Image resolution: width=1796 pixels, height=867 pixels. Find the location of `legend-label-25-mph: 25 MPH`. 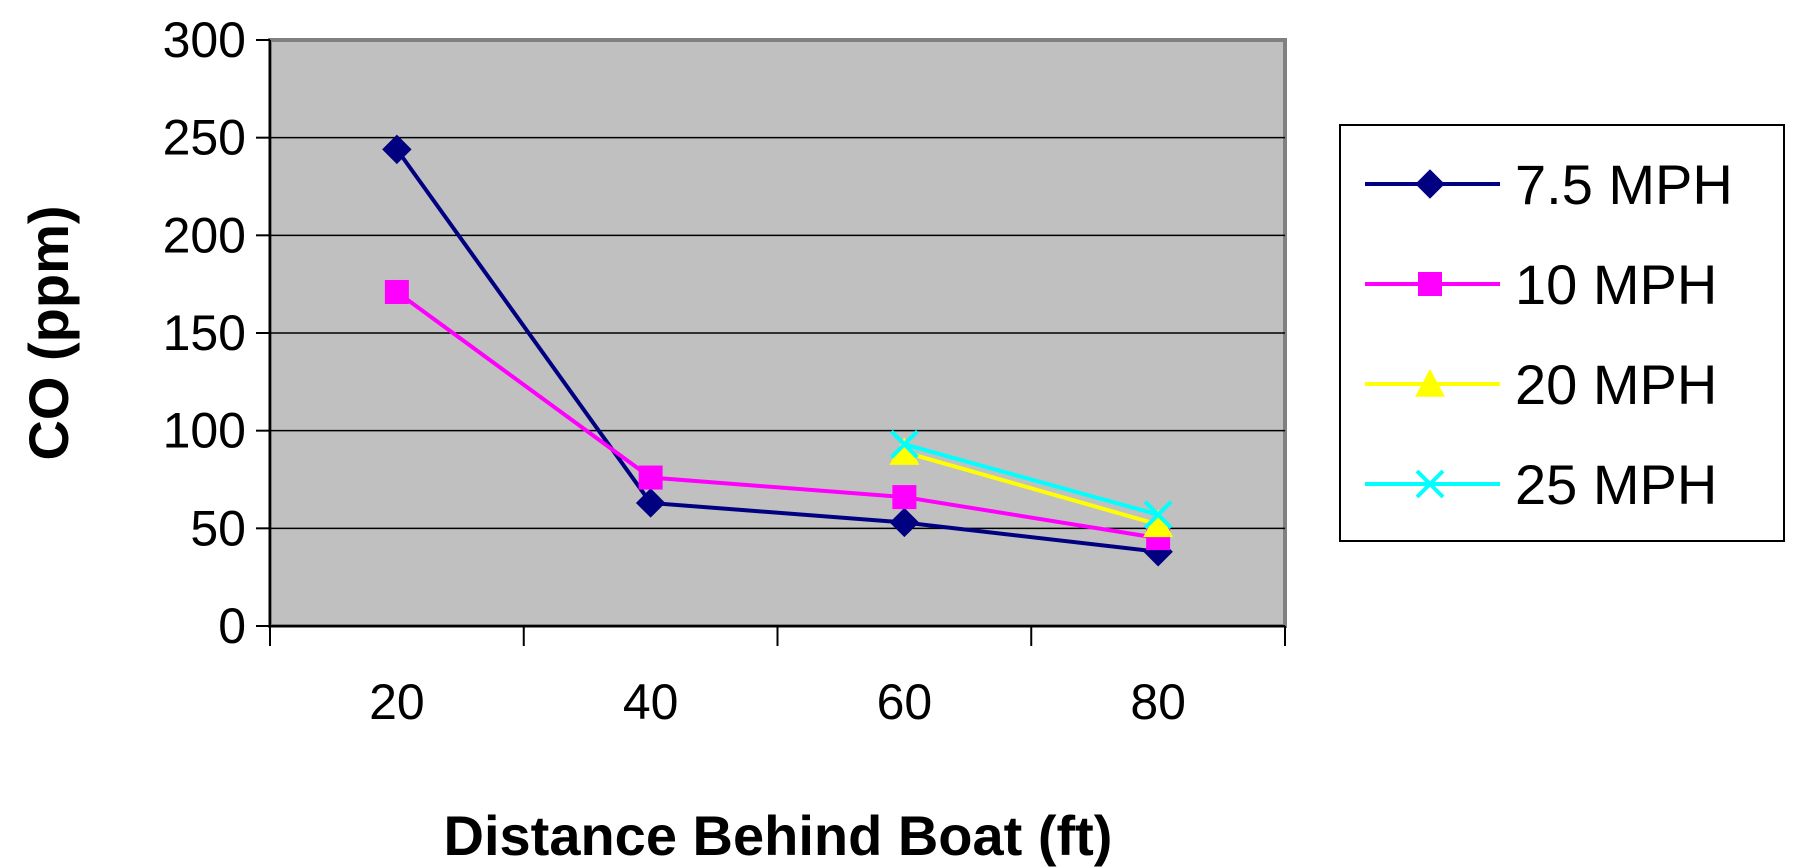

legend-label-25-mph: 25 MPH is located at coordinates (1616, 484).